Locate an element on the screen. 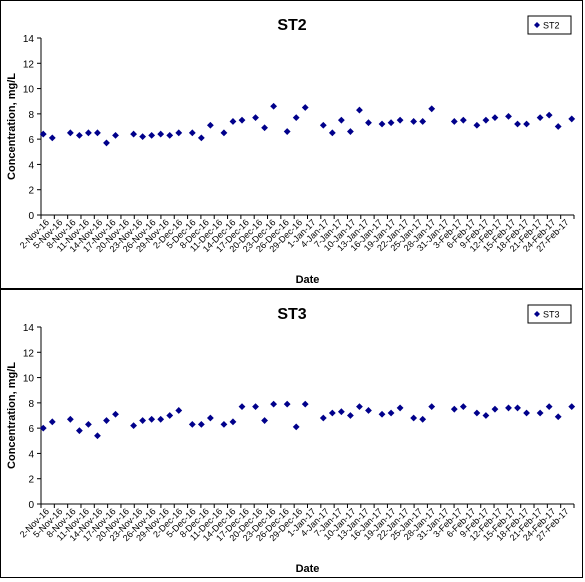 This screenshot has width=585, height=582. y-tick-label: 0 is located at coordinates (31, 505).